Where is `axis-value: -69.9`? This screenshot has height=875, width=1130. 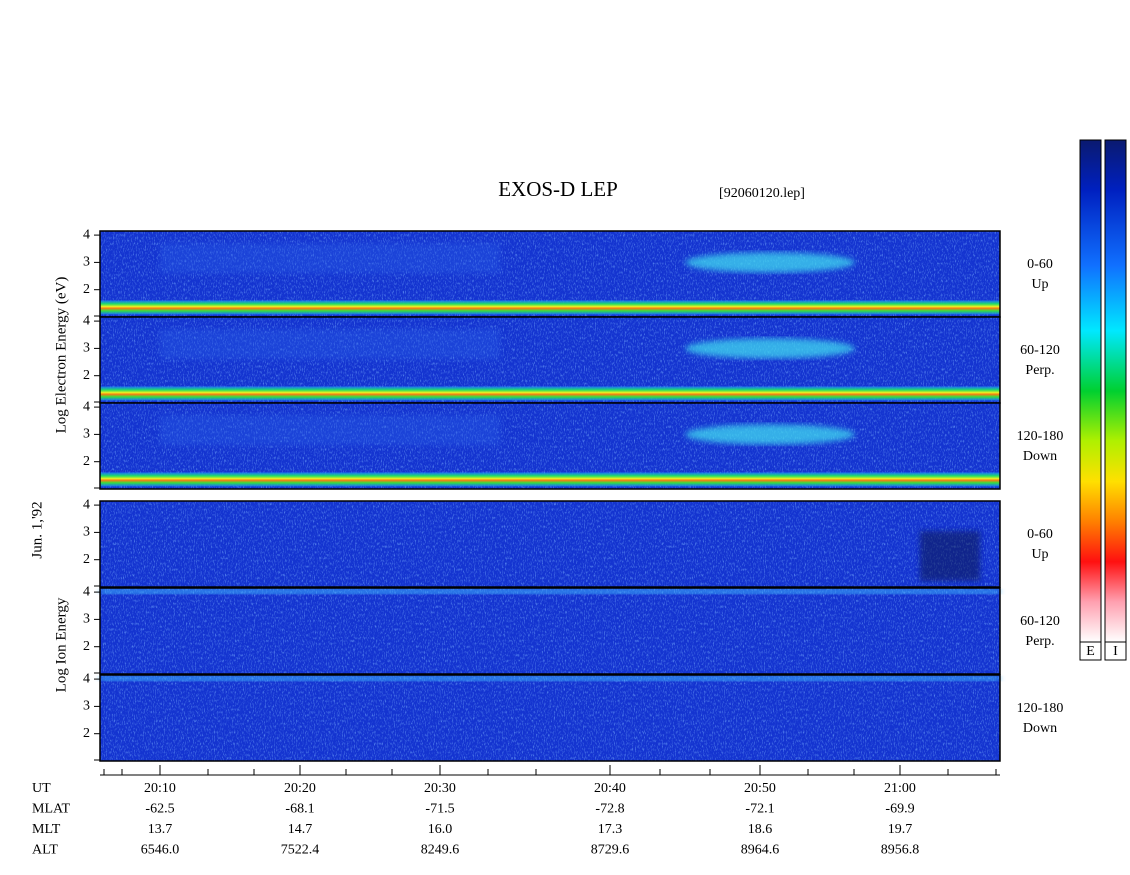 axis-value: -69.9 is located at coordinates (899, 809).